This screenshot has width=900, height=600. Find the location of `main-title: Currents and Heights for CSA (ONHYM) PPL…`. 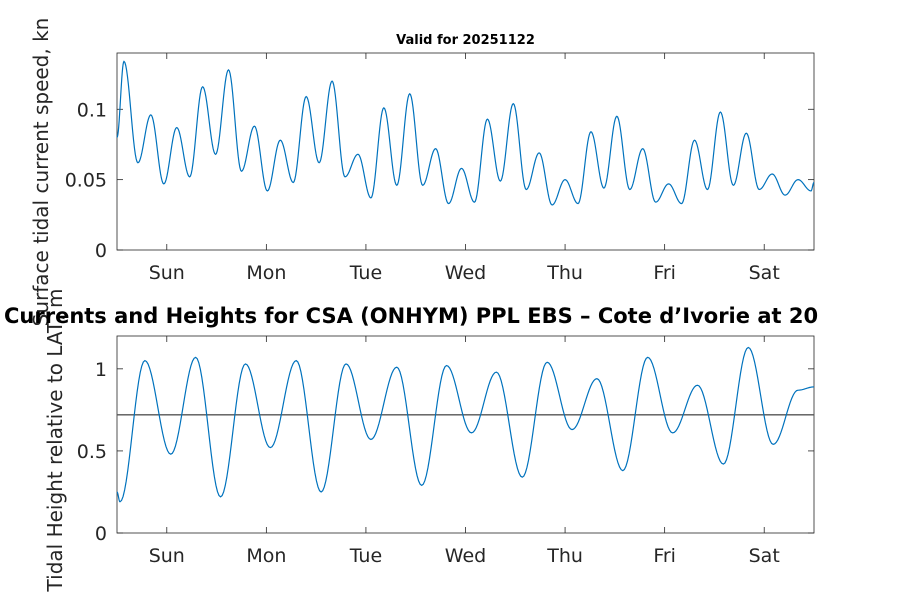

main-title: Currents and Heights for CSA (ONHYM) PPL… is located at coordinates (411, 316).